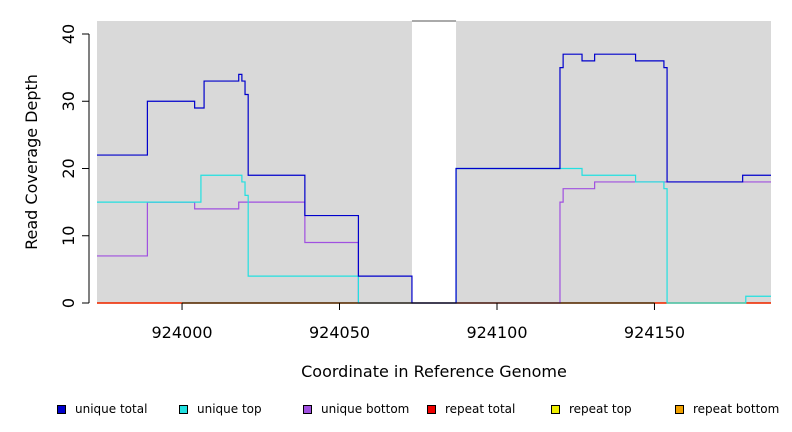 This screenshot has width=792, height=432. I want to click on legend-label: unique bottom, so click(365, 409).